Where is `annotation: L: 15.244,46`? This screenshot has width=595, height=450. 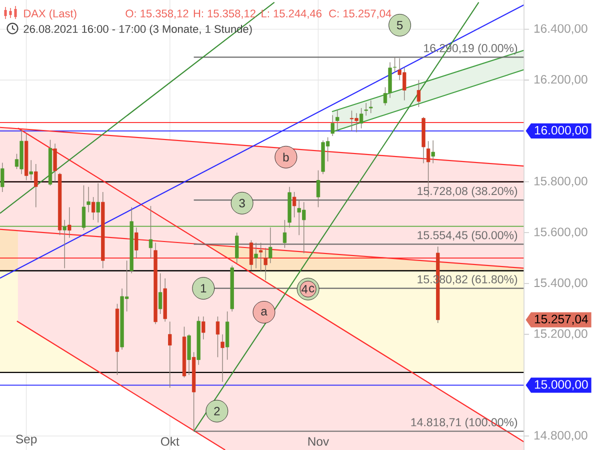
annotation: L: 15.244,46 is located at coordinates (292, 14).